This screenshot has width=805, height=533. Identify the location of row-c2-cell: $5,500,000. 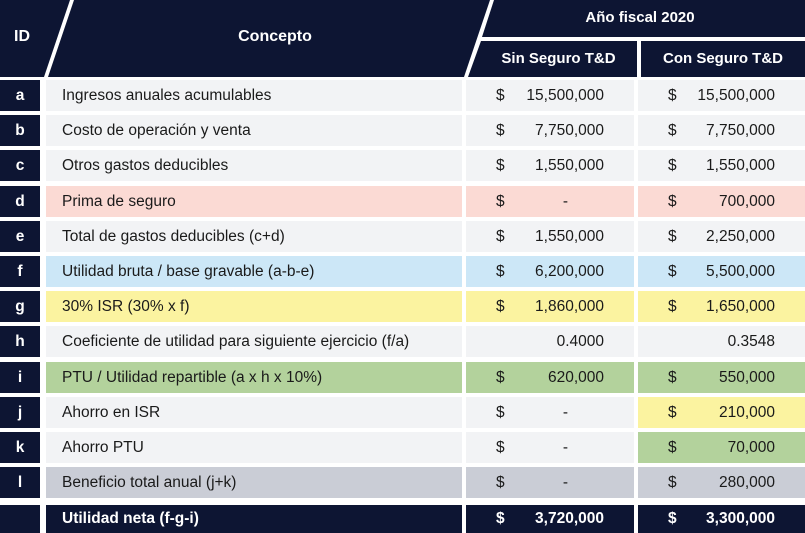
(721, 271).